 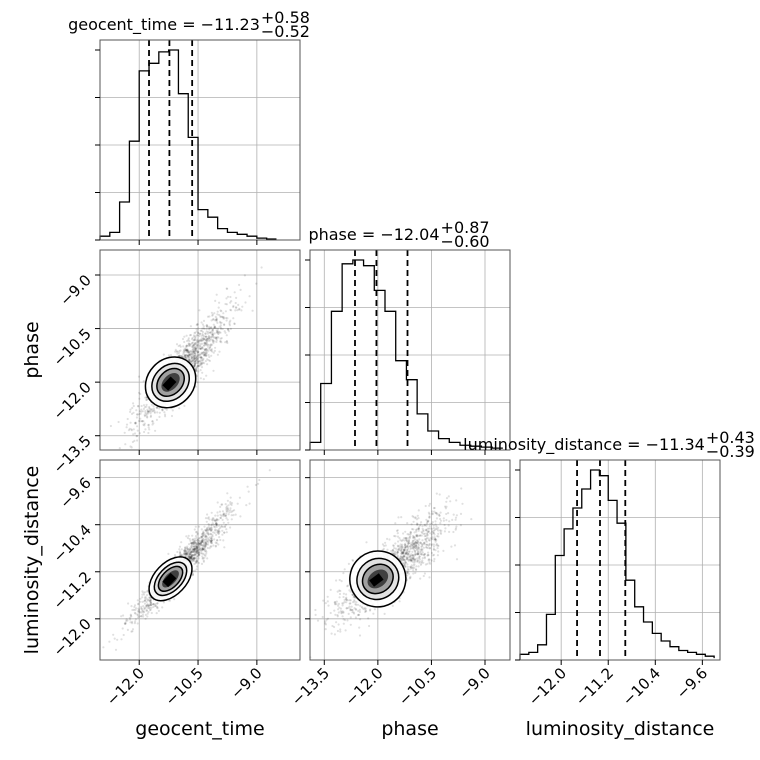 I want to click on panel-frame, so click(x=410, y=560).